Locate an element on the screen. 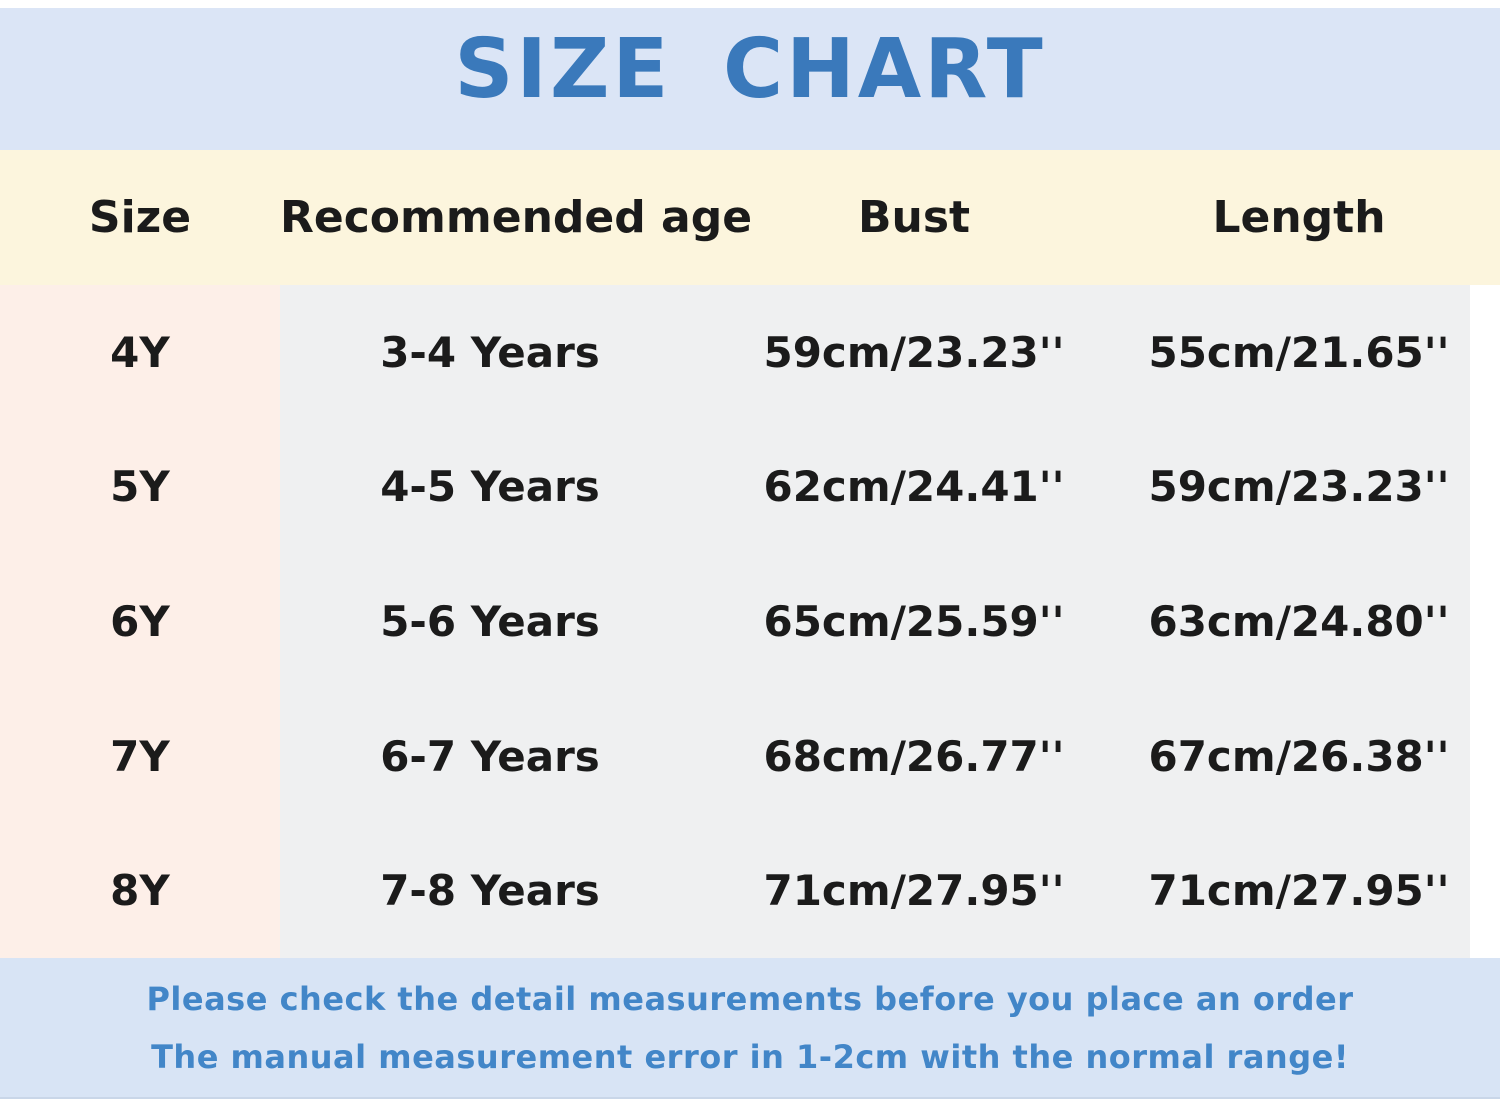 The image size is (1500, 1108). column-header-bust: Bust is located at coordinates (914, 217).